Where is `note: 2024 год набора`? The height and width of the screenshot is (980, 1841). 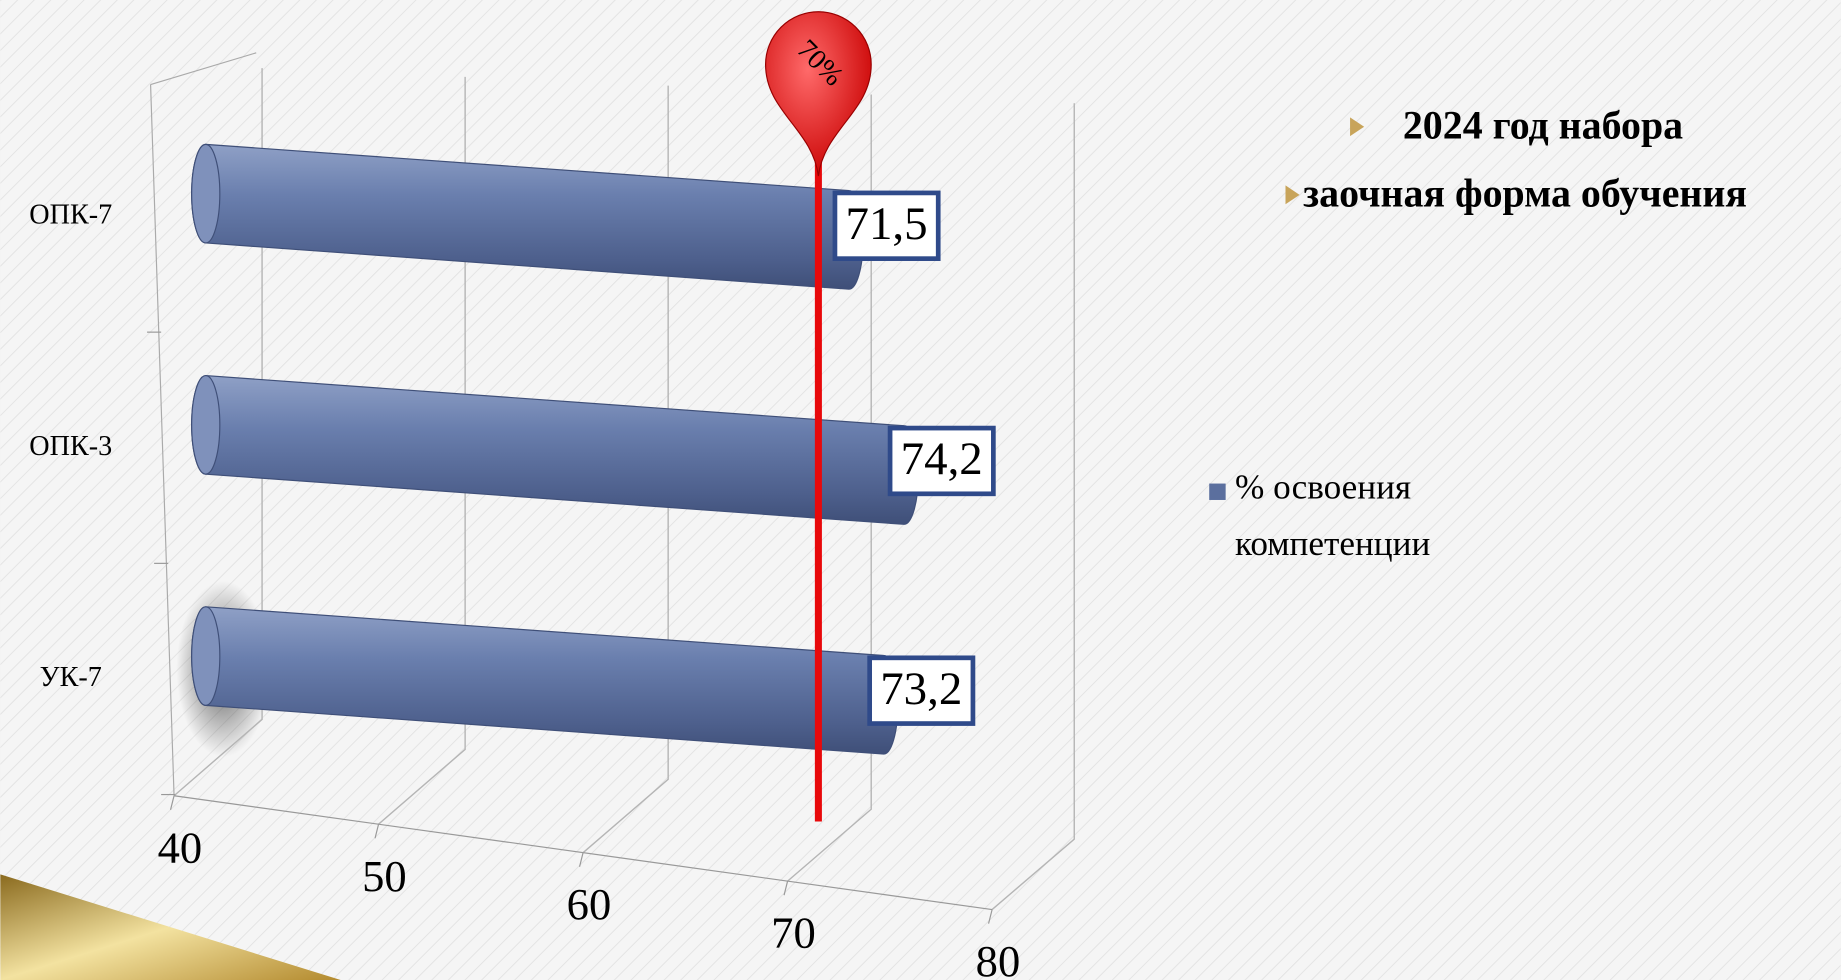
note: 2024 год набора is located at coordinates (1543, 124).